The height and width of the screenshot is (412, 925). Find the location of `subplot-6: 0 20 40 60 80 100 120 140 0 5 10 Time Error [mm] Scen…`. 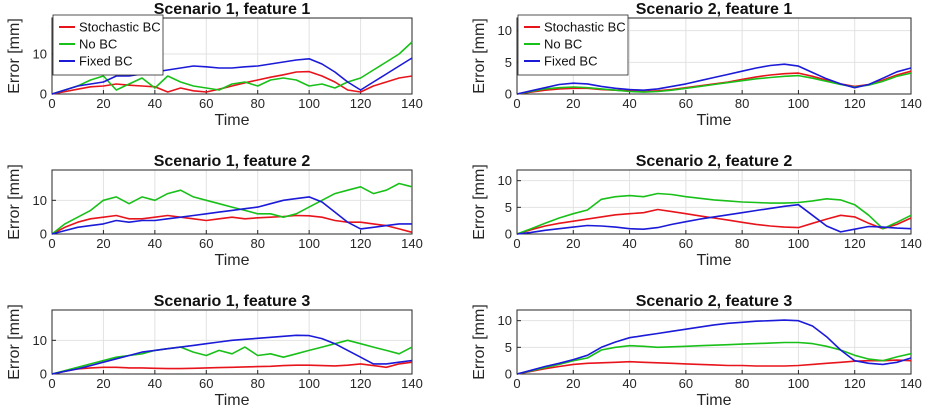

subplot-6: 0 20 40 60 80 100 120 140 0 5 10 Time Error [mm] Scen… is located at coordinates (696, 351).